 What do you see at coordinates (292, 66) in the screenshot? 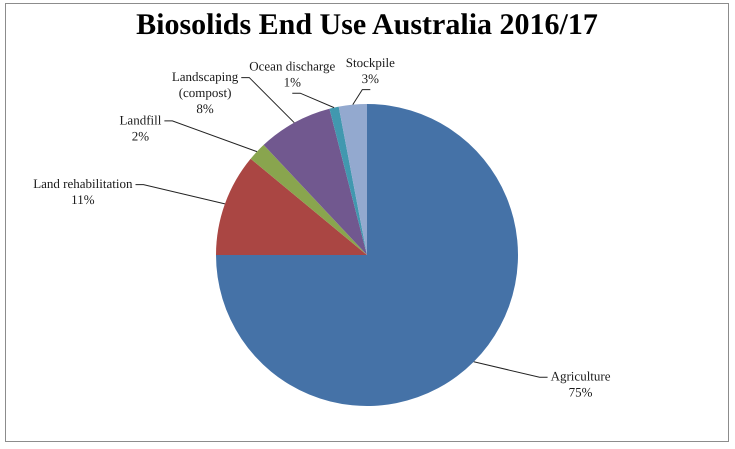
I see `slice-label: Ocean discharge` at bounding box center [292, 66].